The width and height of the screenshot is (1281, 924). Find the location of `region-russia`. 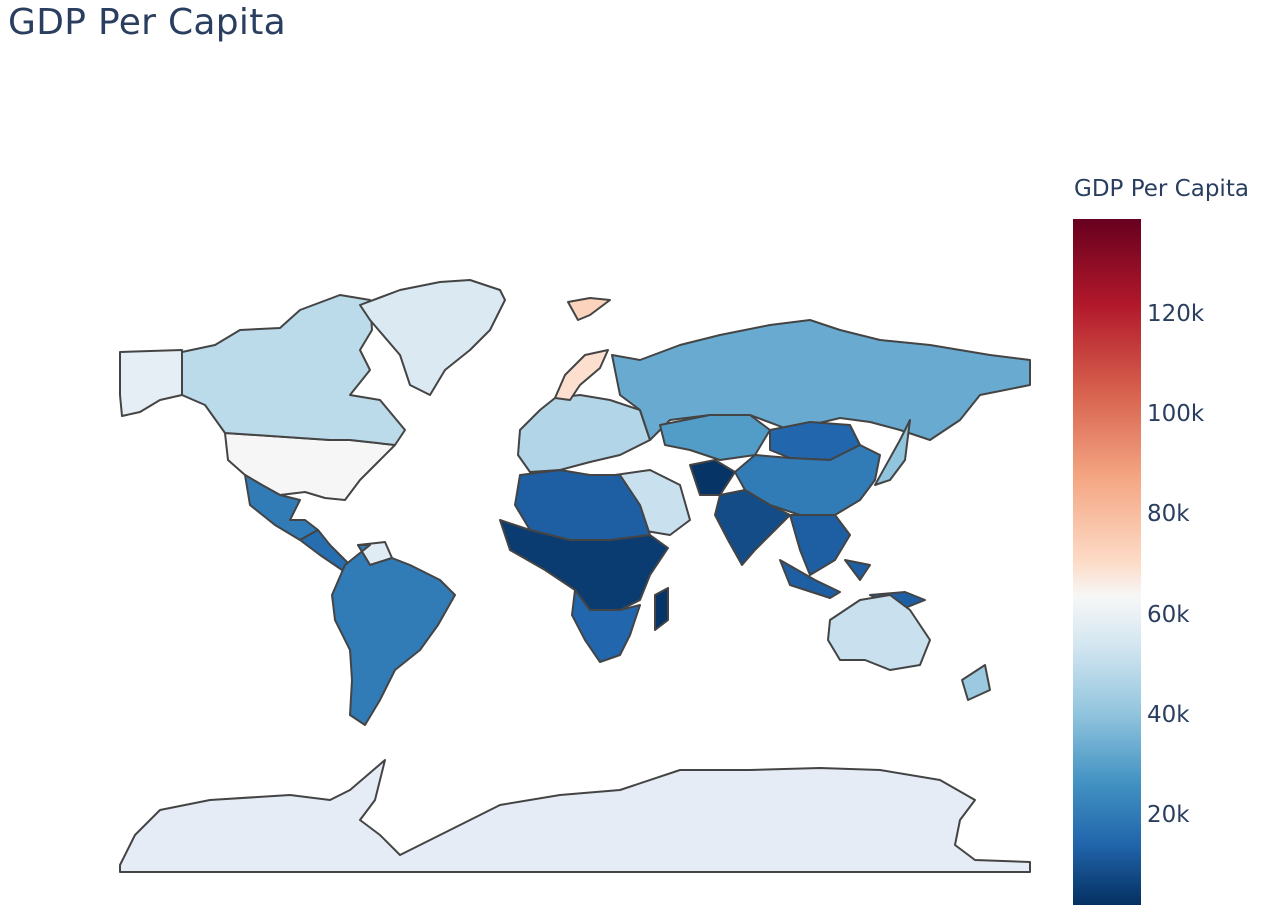

region-russia is located at coordinates (821, 380).